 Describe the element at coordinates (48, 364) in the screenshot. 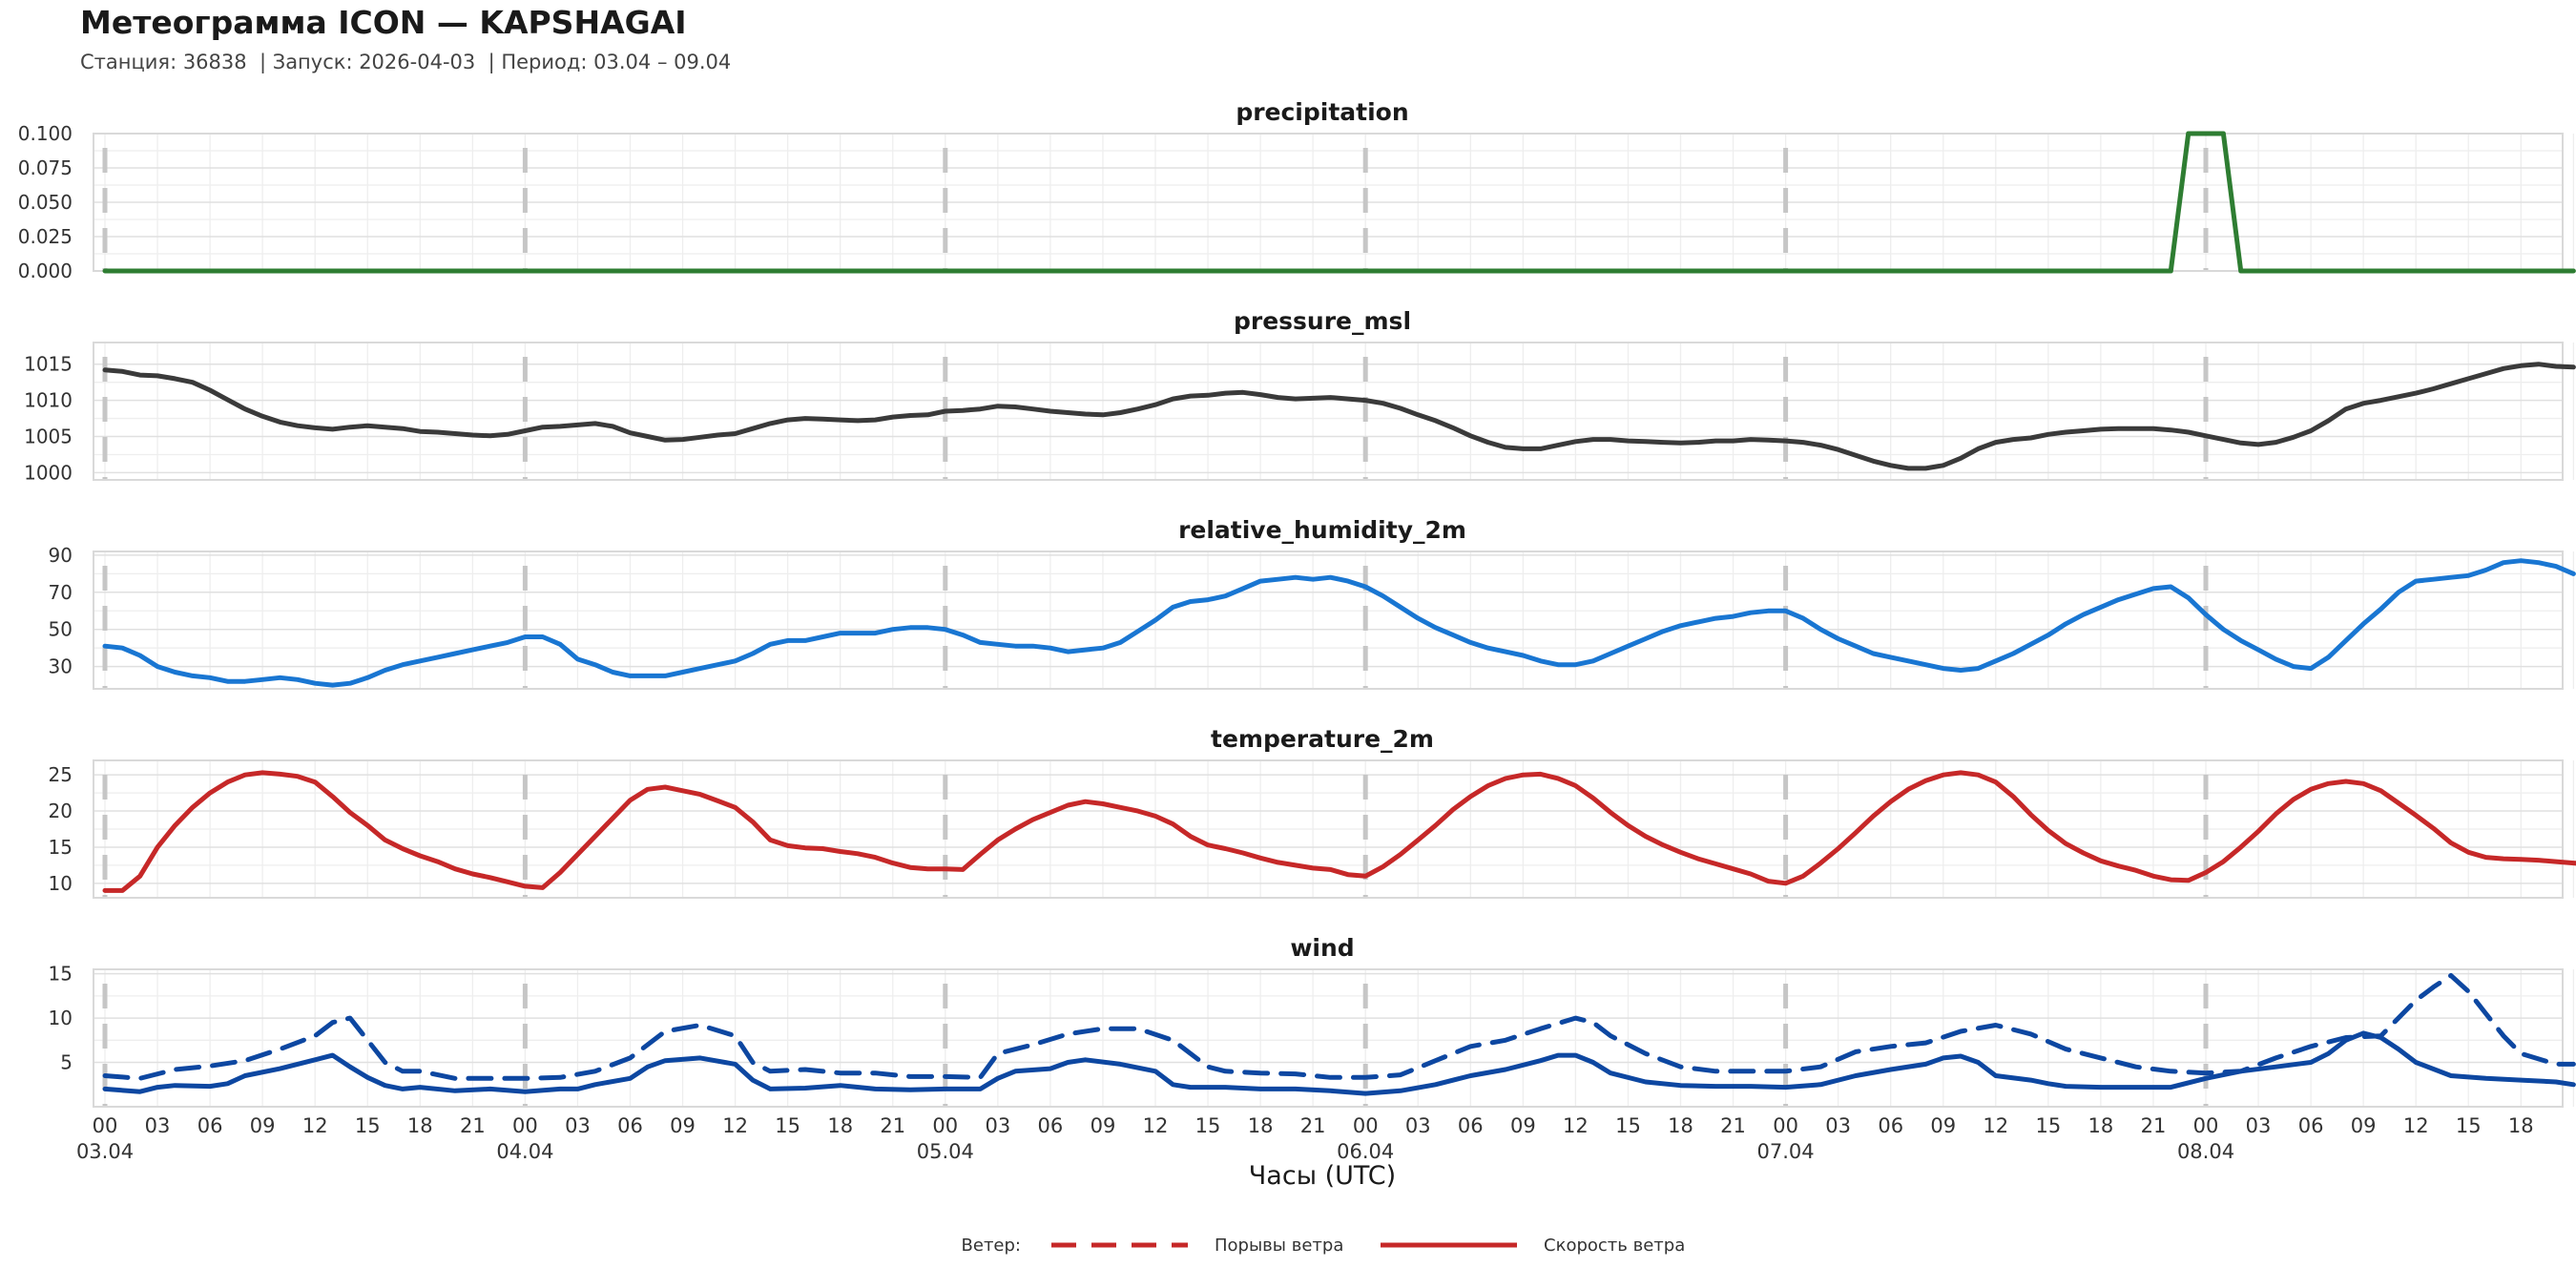

I see `y-tick-label: 1015` at that location.